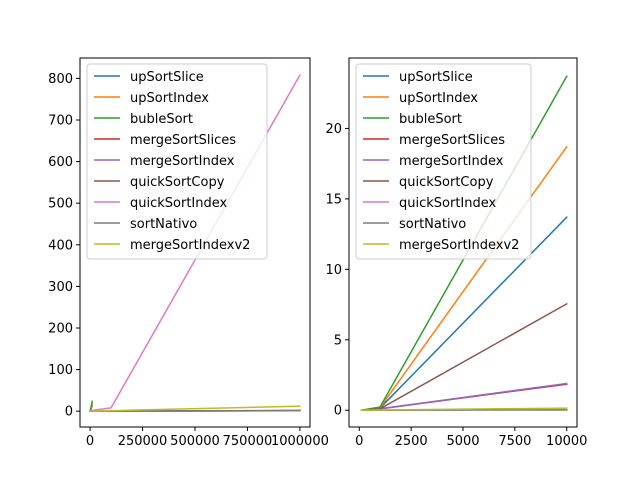  Describe the element at coordinates (338, 340) in the screenshot. I see `y-tick-label: 5` at that location.